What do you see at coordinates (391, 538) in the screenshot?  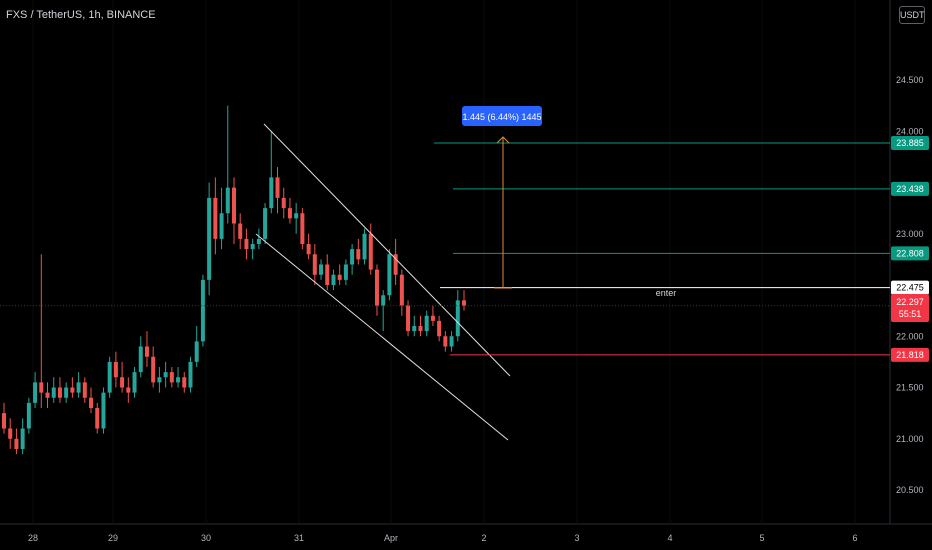 I see `time-tick-label: Apr` at bounding box center [391, 538].